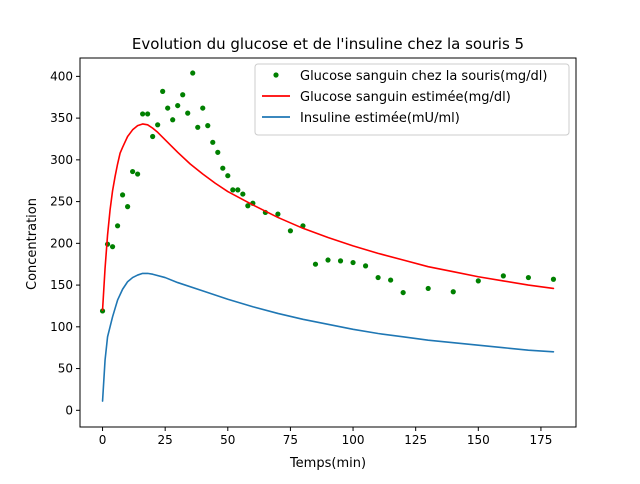 Image resolution: width=640 pixels, height=484 pixels. What do you see at coordinates (327, 463) in the screenshot?
I see `x-axis-label: Temps(min)` at bounding box center [327, 463].